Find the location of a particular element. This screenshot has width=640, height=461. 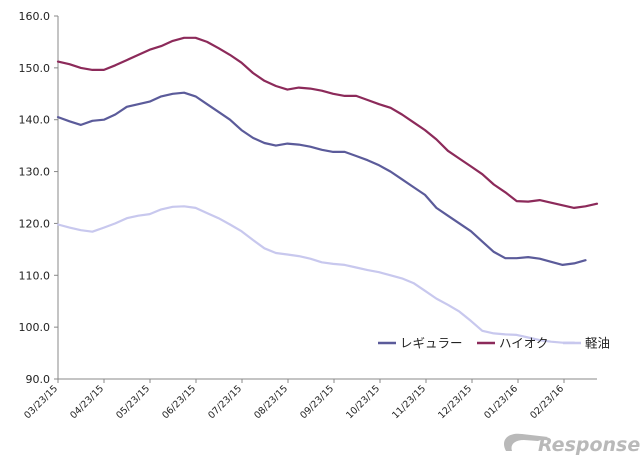

x-tick-label: 08/23/15 is located at coordinates (271, 402).